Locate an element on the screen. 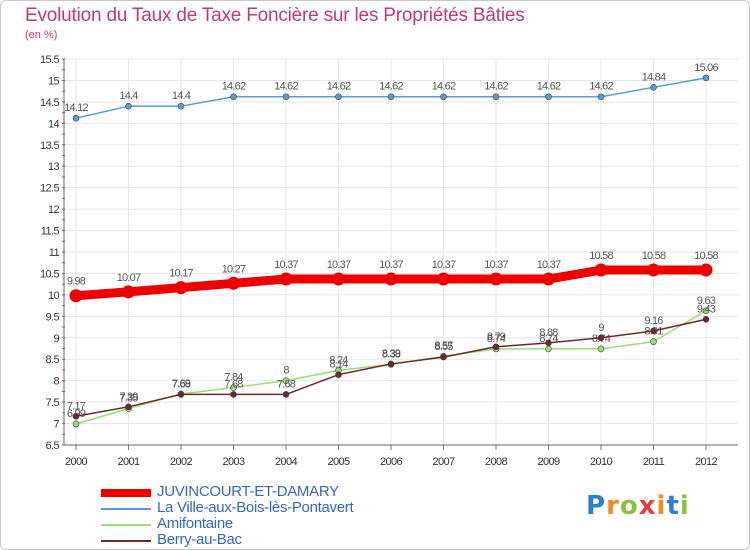 This screenshot has width=750, height=550. x-tick-label: 2006 is located at coordinates (391, 462).